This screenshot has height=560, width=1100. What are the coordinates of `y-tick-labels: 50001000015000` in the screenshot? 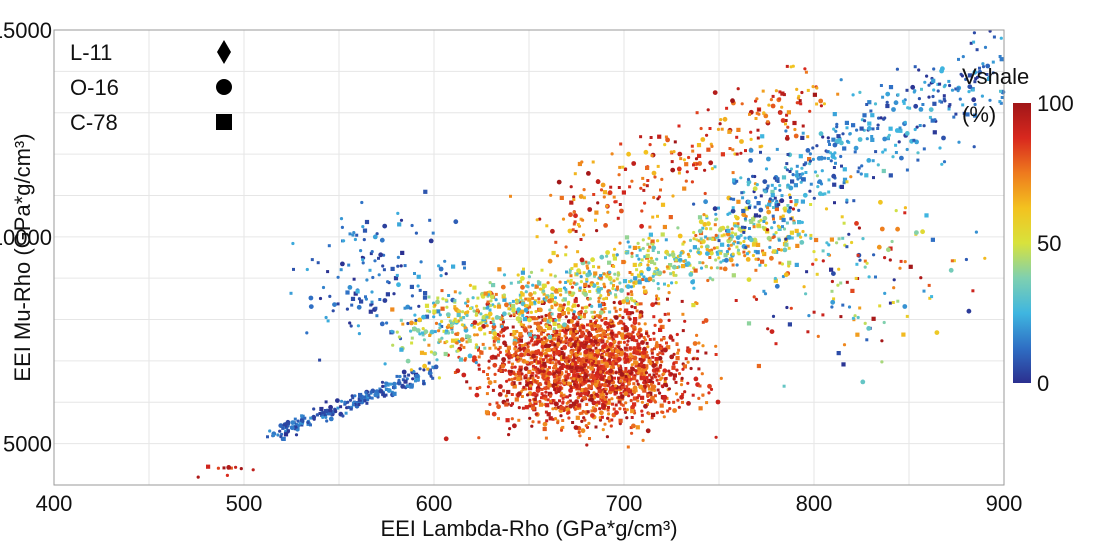 It's located at (26, 237).